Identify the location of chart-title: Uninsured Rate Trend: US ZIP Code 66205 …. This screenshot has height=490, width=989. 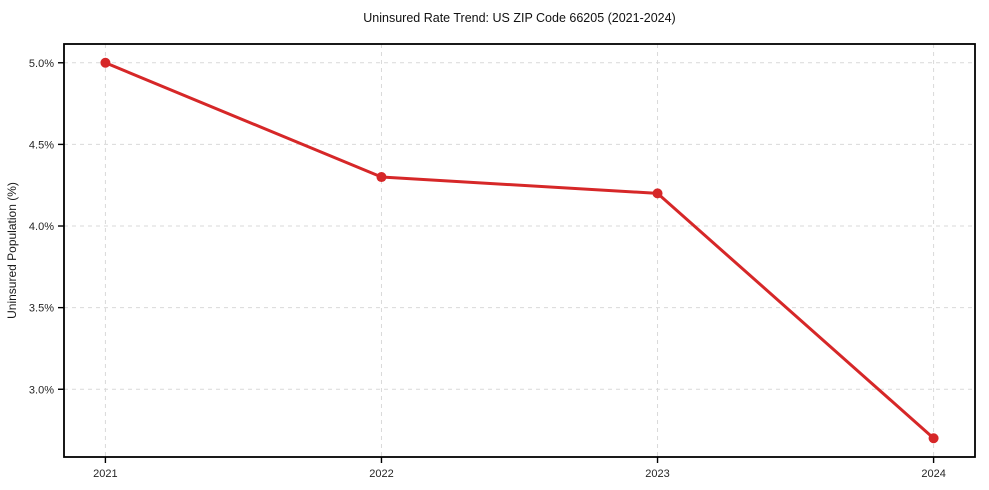
(519, 18).